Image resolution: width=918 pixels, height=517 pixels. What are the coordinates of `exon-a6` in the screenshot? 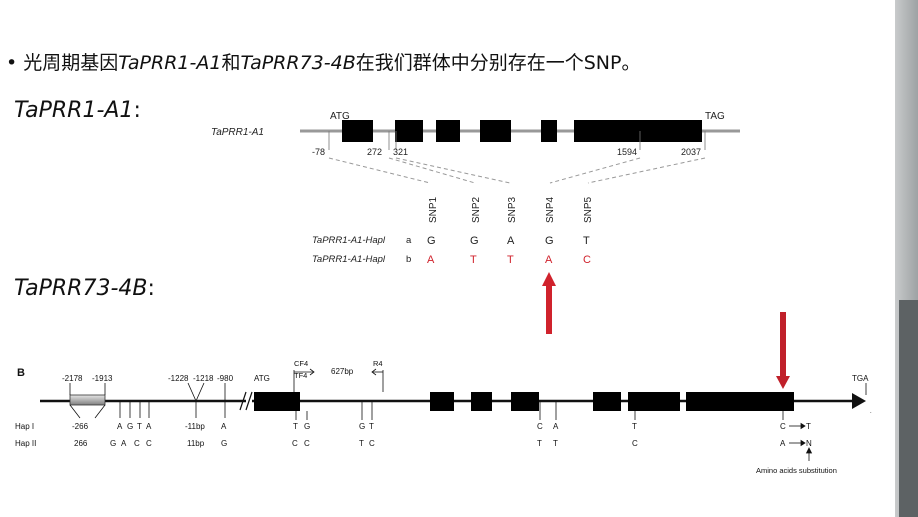 It's located at (638, 131).